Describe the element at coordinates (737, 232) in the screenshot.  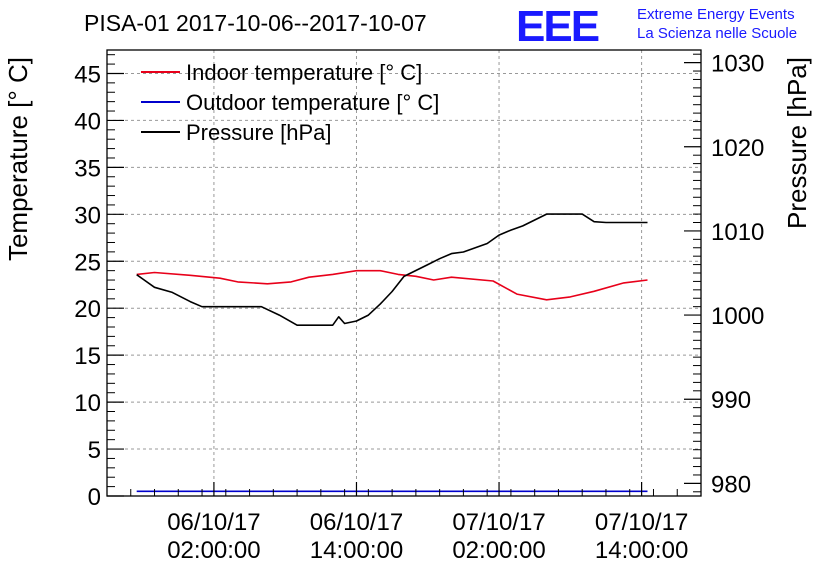
I see `y2-tick-label: 1010` at that location.